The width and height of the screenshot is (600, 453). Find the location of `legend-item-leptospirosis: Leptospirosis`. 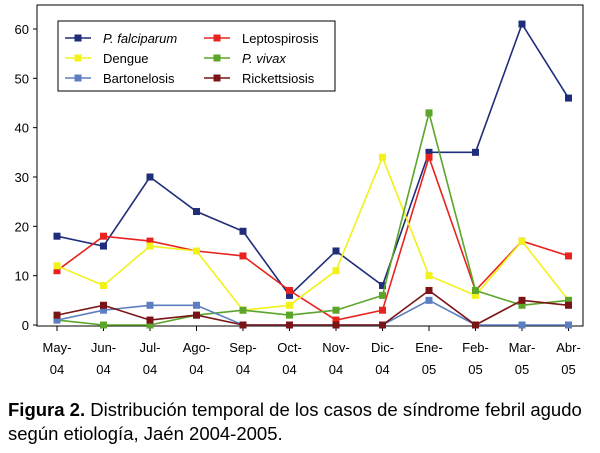

legend-item-leptospirosis: Leptospirosis is located at coordinates (261, 38).